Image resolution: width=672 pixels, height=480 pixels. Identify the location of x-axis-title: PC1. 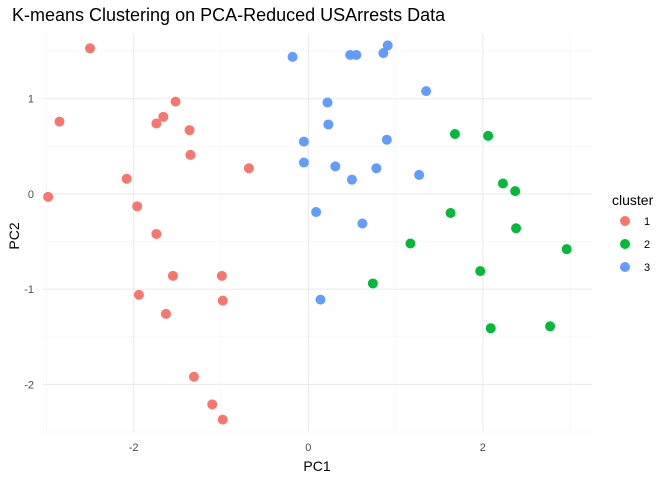
(316, 466).